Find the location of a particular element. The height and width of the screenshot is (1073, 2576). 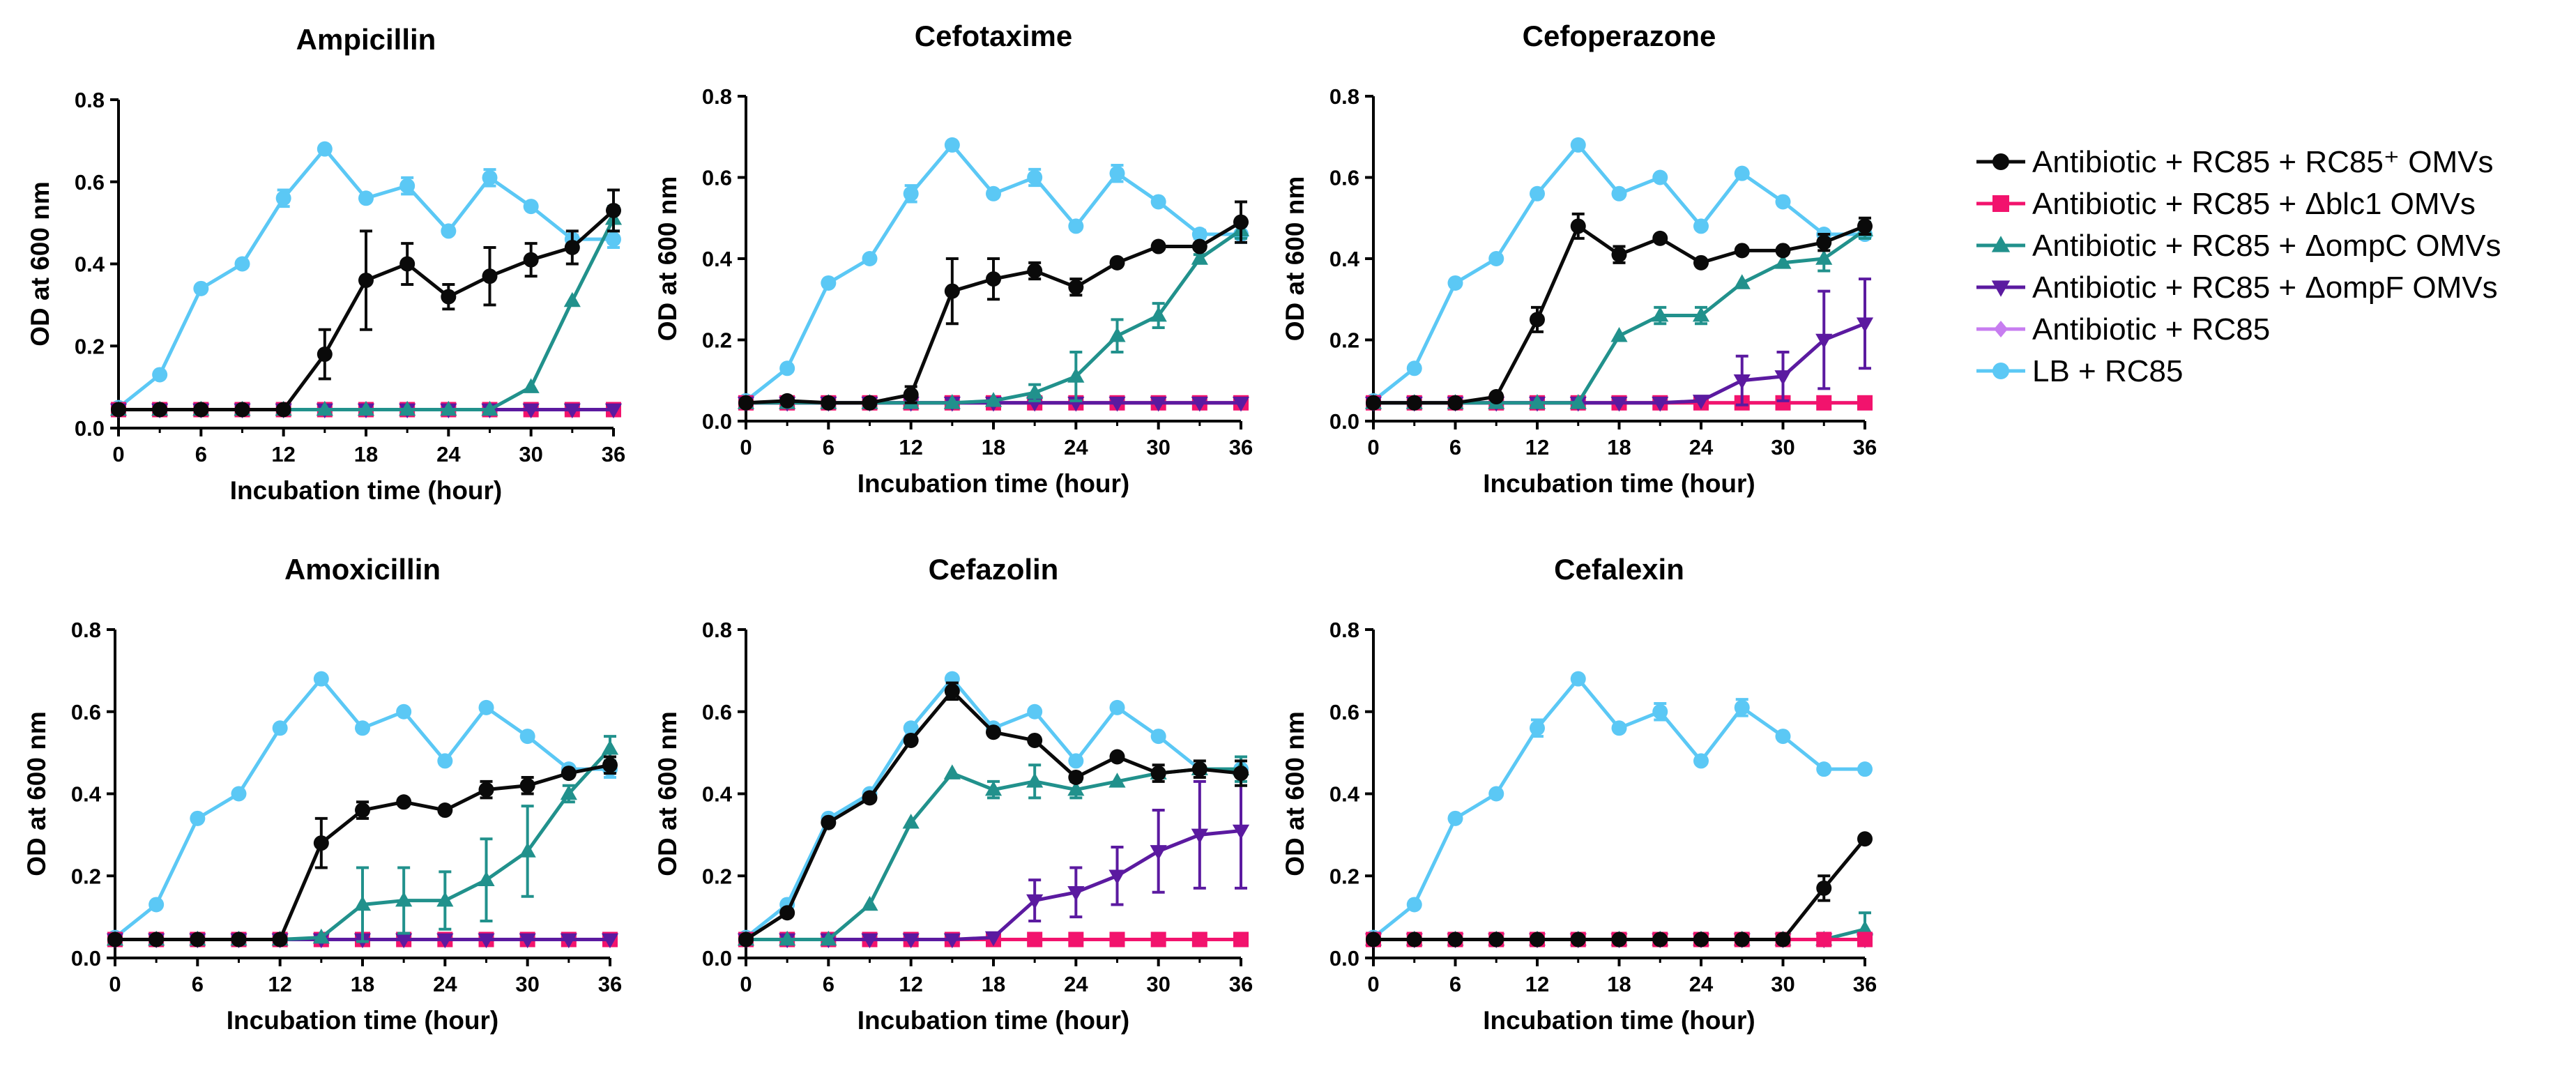

x-tick-label: 18 is located at coordinates (366, 454).